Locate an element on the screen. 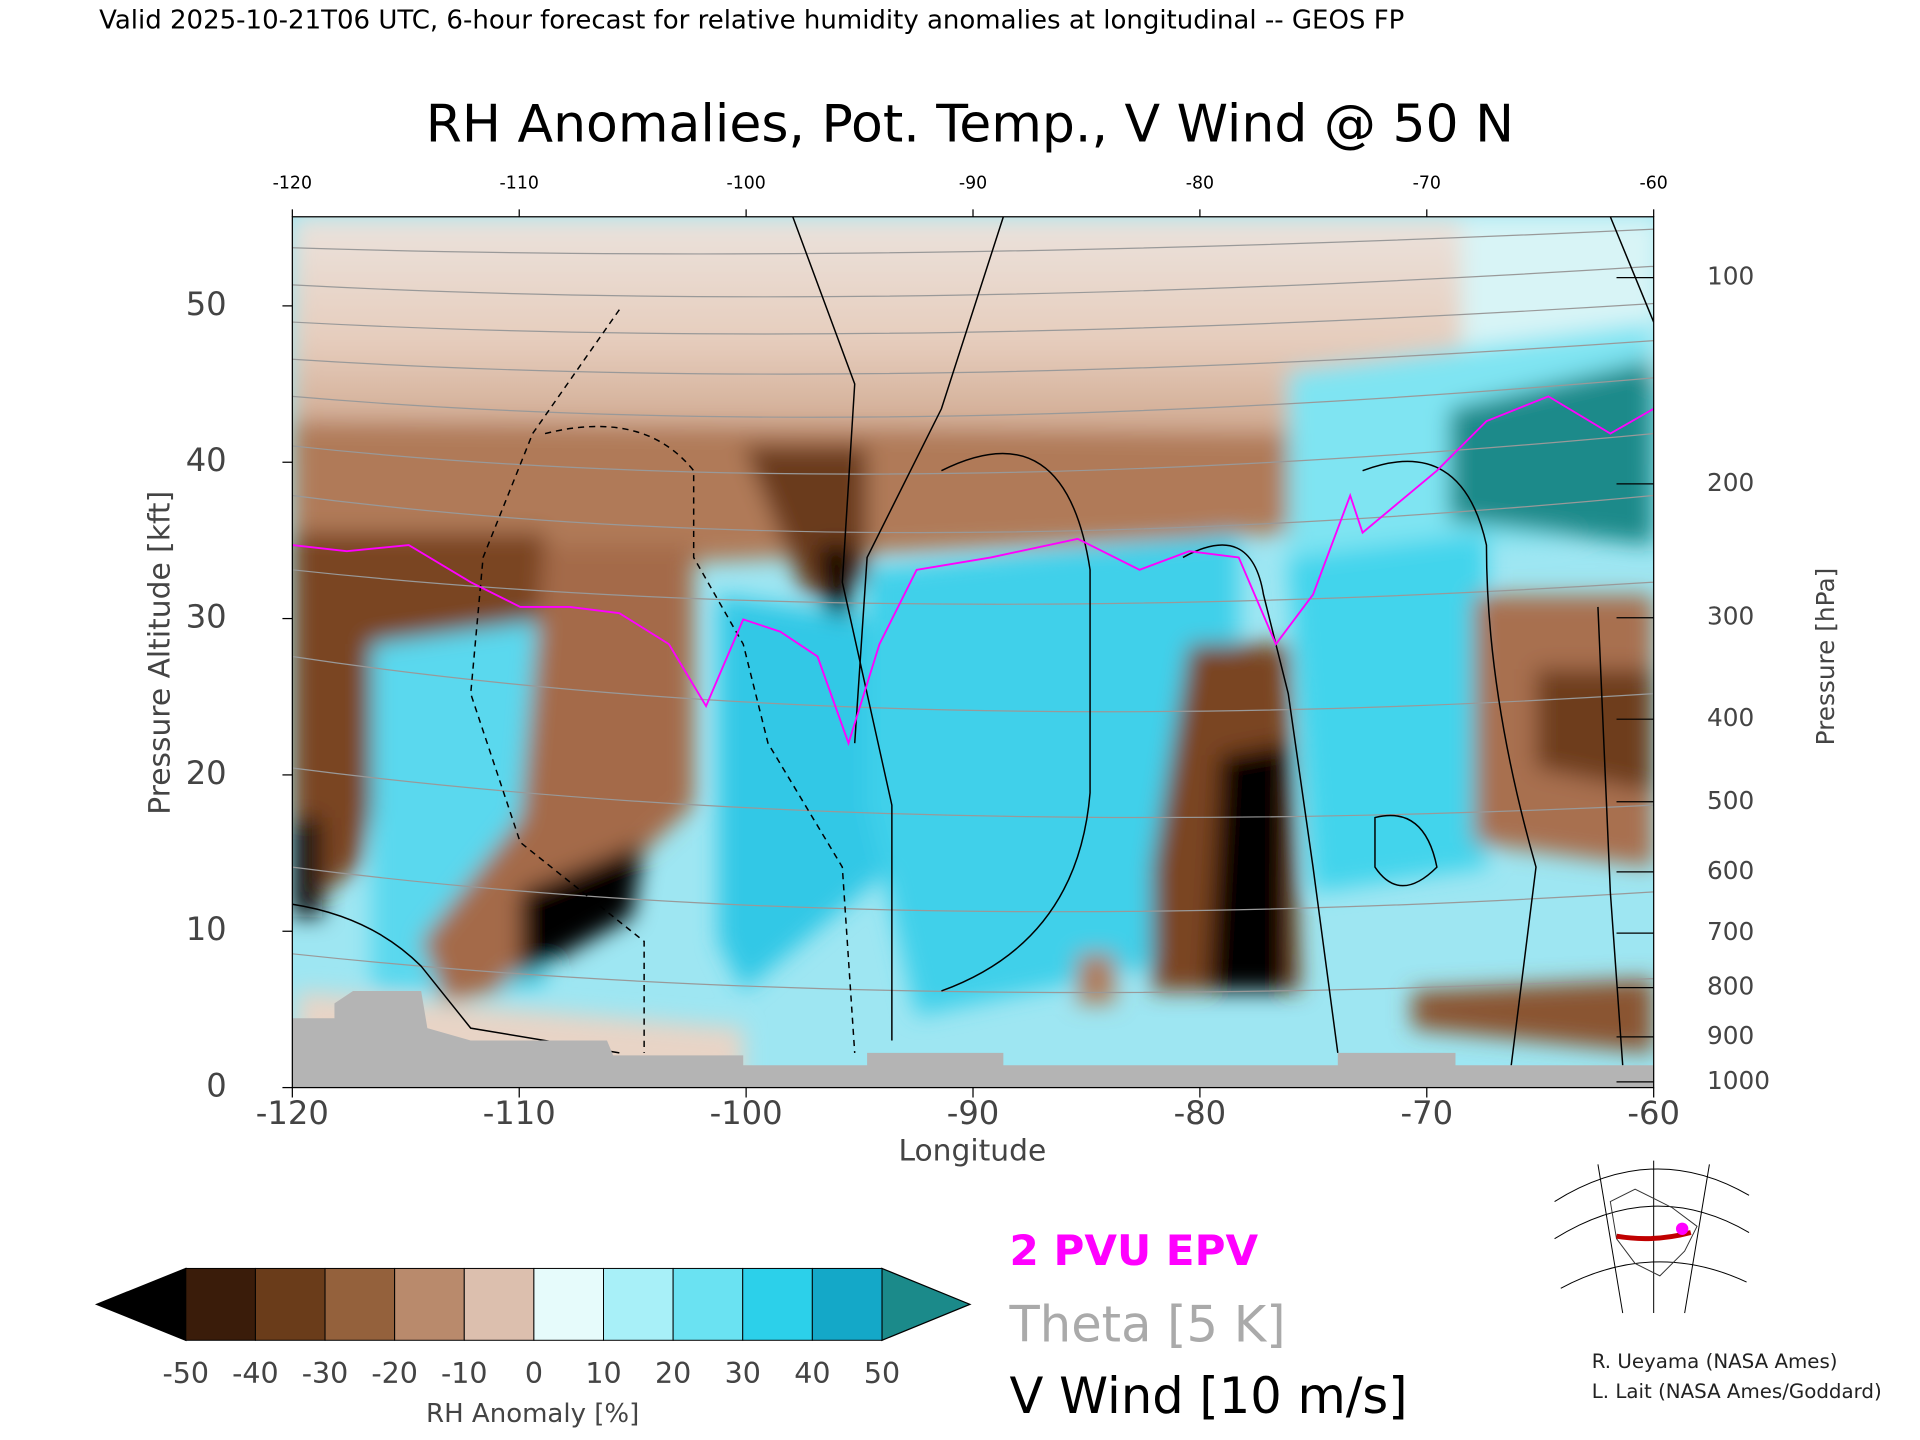 The height and width of the screenshot is (1440, 1920). colorbar-tick-label: 20 is located at coordinates (673, 1373).